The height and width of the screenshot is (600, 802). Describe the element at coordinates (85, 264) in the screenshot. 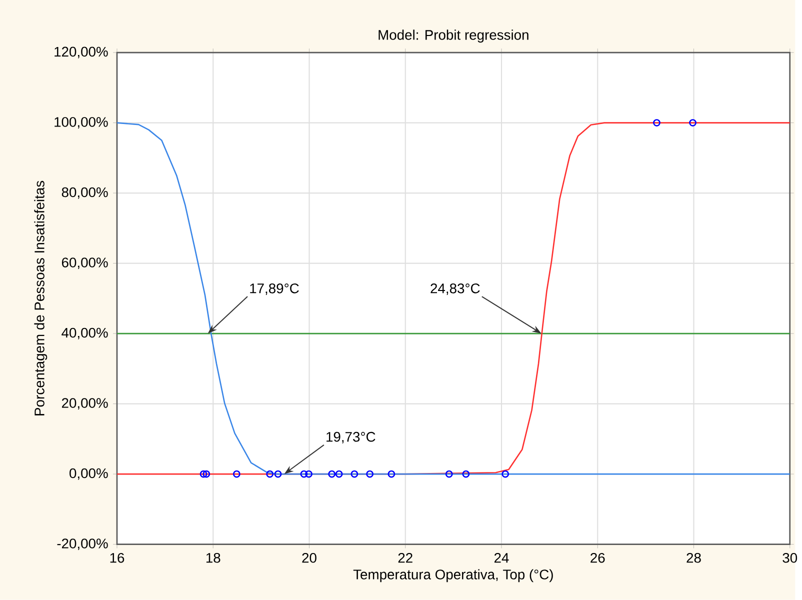

I see `y-tick-label: 60,00%` at that location.